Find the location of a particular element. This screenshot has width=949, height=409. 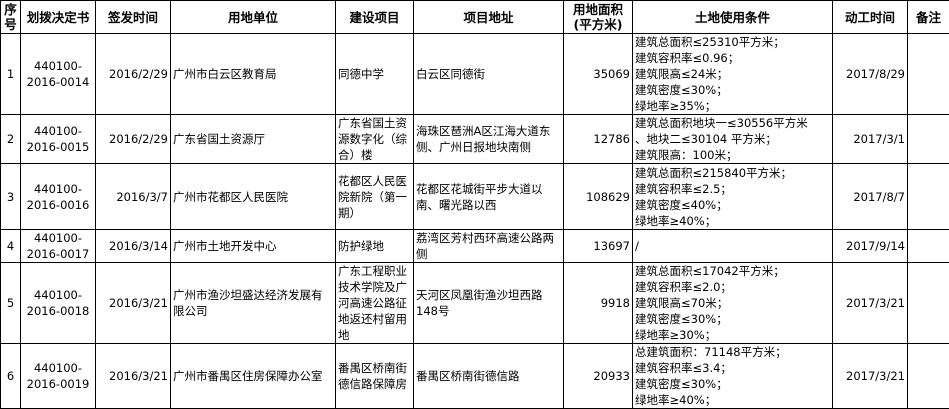

project-address: 番禺区桥南街德信路 is located at coordinates (489, 376).